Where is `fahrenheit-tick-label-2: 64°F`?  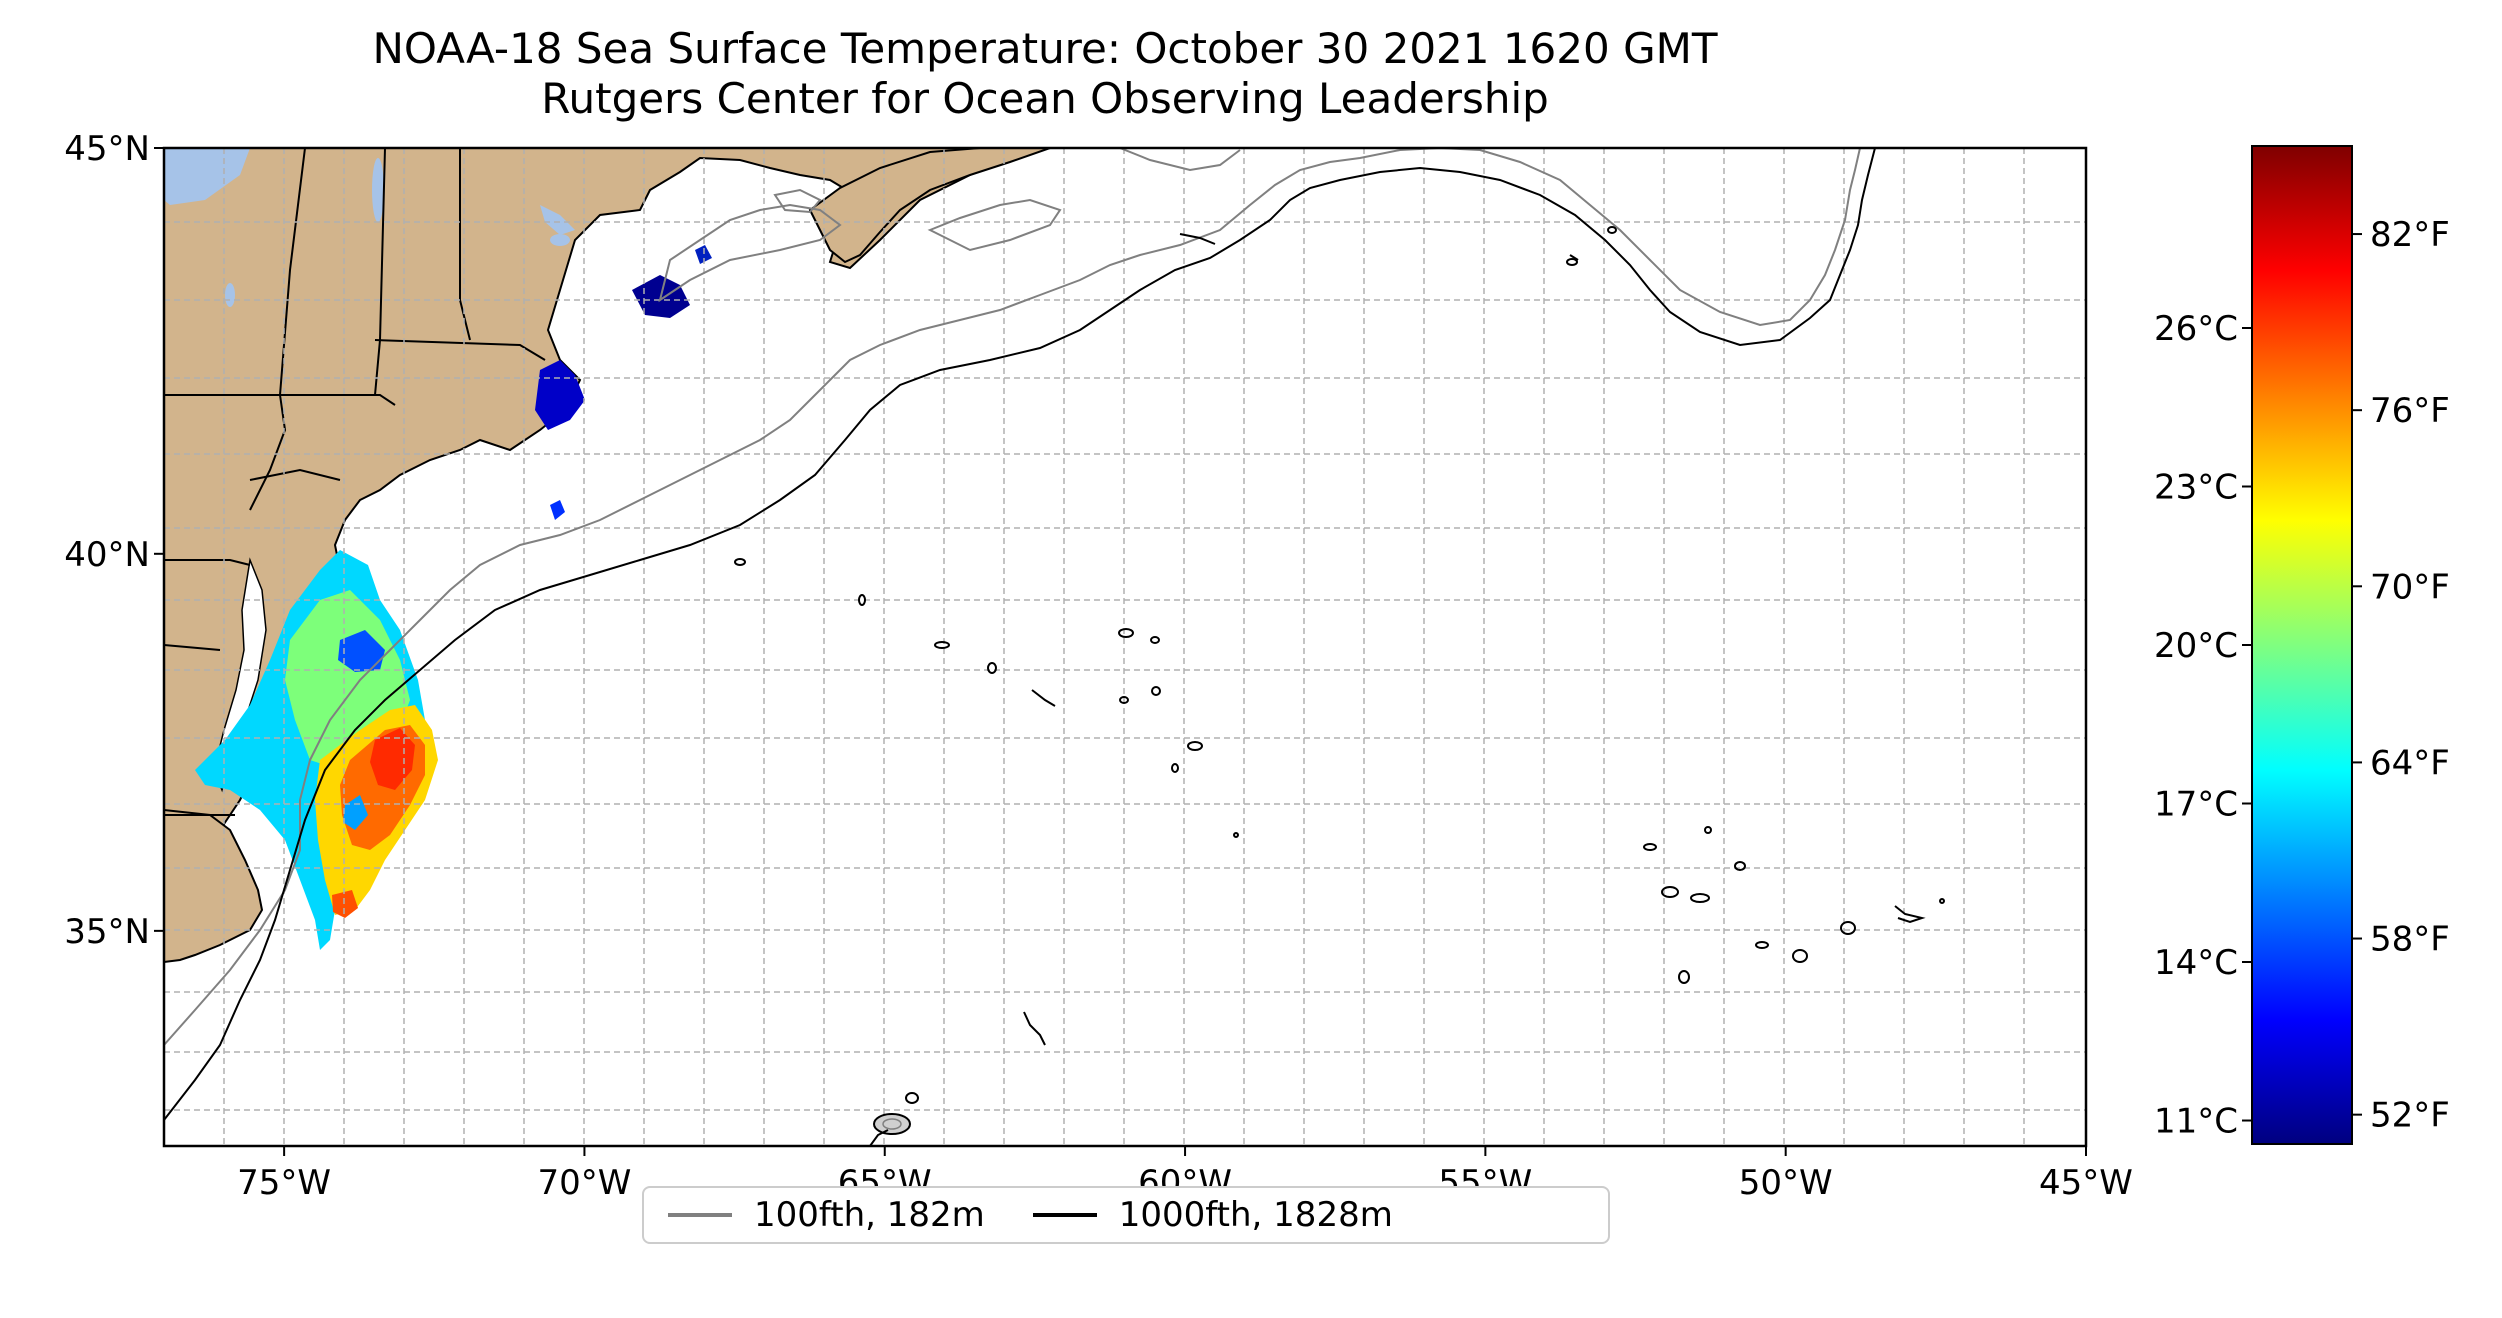
fahrenheit-tick-label-2: 64°F is located at coordinates (2410, 763).